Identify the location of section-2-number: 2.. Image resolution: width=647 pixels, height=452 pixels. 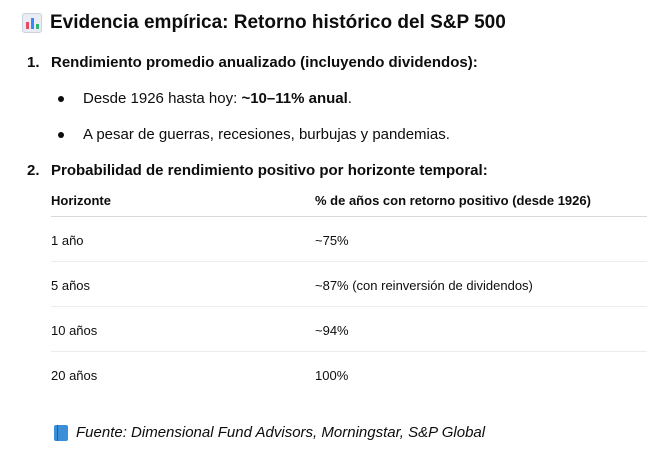
(33, 170).